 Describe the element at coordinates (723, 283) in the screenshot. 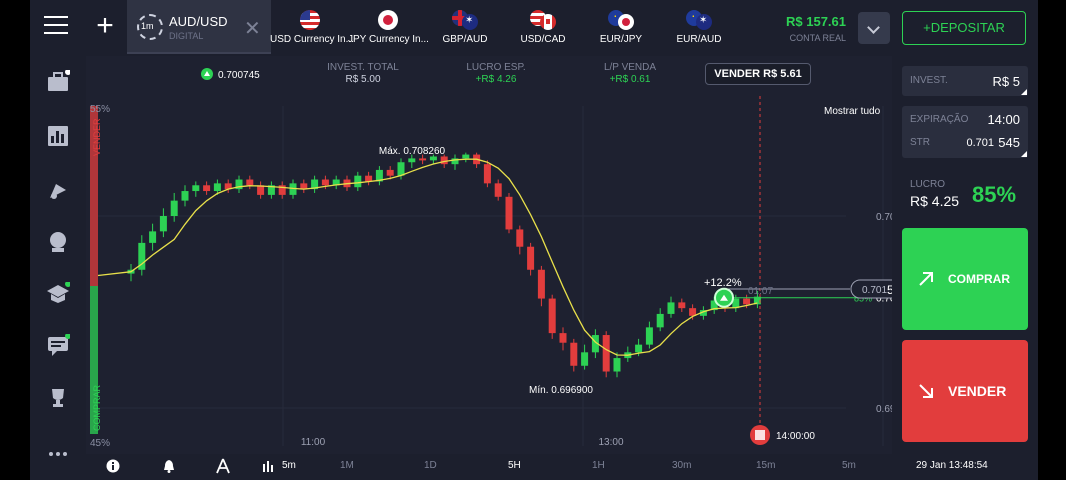

I see `change-percent-label: +12.2%` at that location.